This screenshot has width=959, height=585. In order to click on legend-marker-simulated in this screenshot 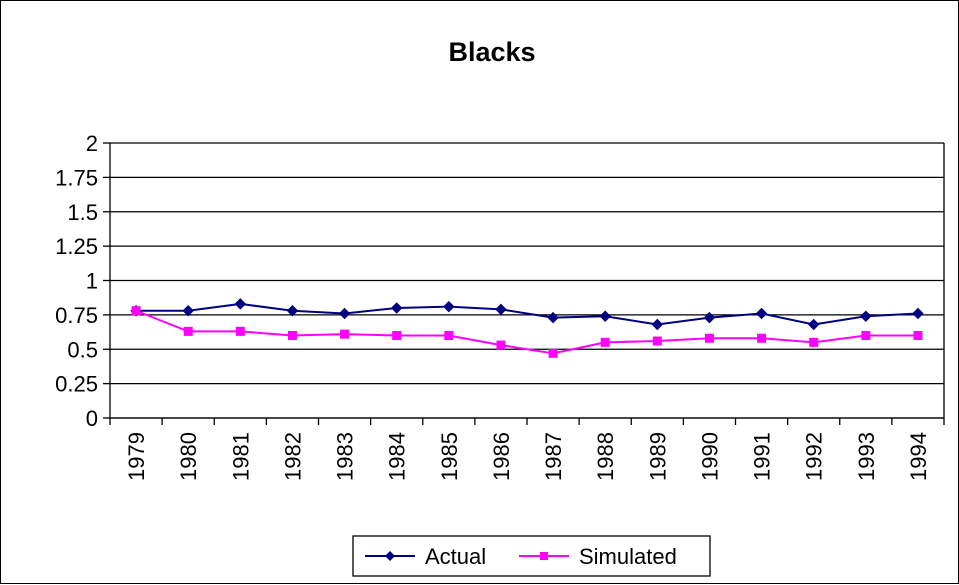, I will do `click(544, 556)`.